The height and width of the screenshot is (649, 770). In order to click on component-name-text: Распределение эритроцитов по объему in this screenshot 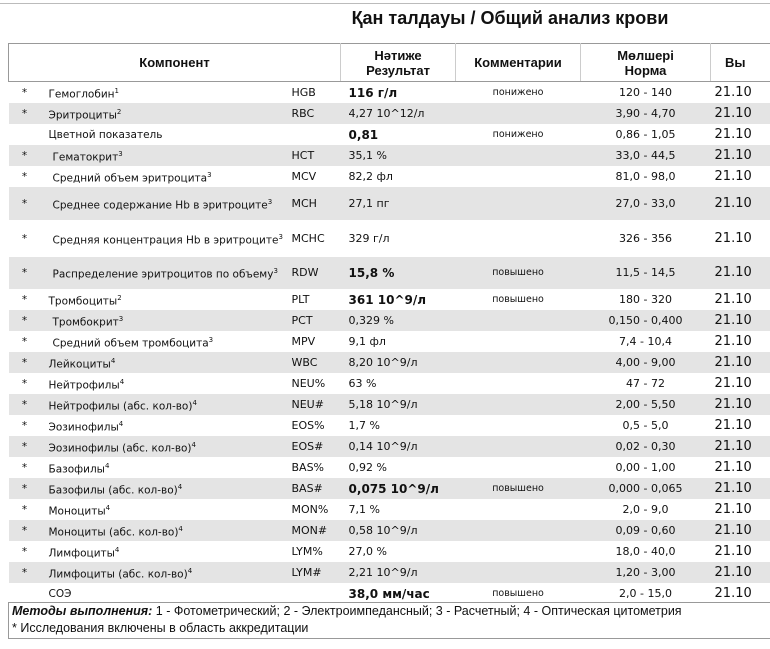, I will do `click(163, 274)`.